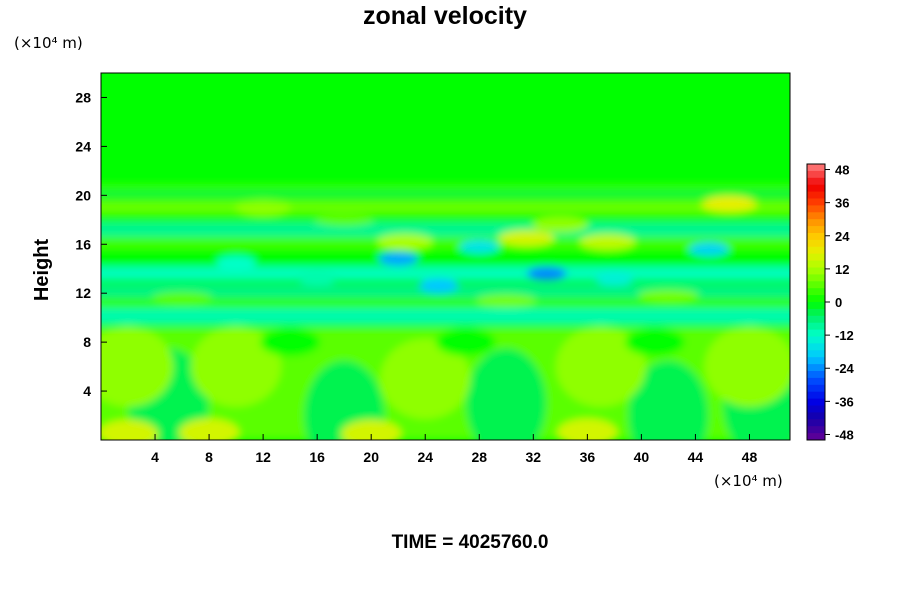 The image size is (900, 600). Describe the element at coordinates (454, 449) in the screenshot. I see `x-axis: 4 8 12 16 20 24 28 32 36 40 44 48` at that location.